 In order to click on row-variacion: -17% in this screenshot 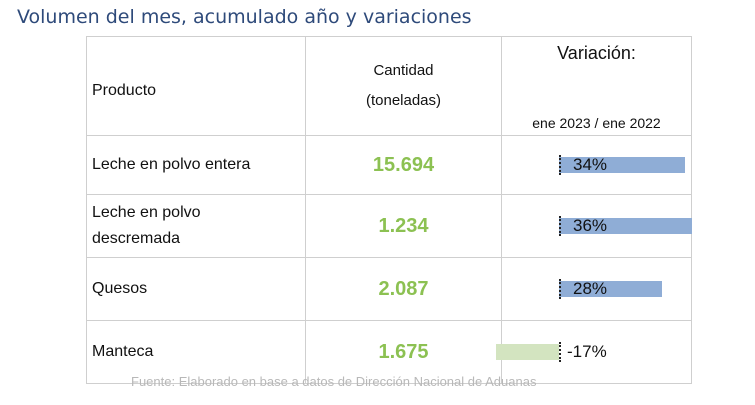, I will do `click(594, 352)`.